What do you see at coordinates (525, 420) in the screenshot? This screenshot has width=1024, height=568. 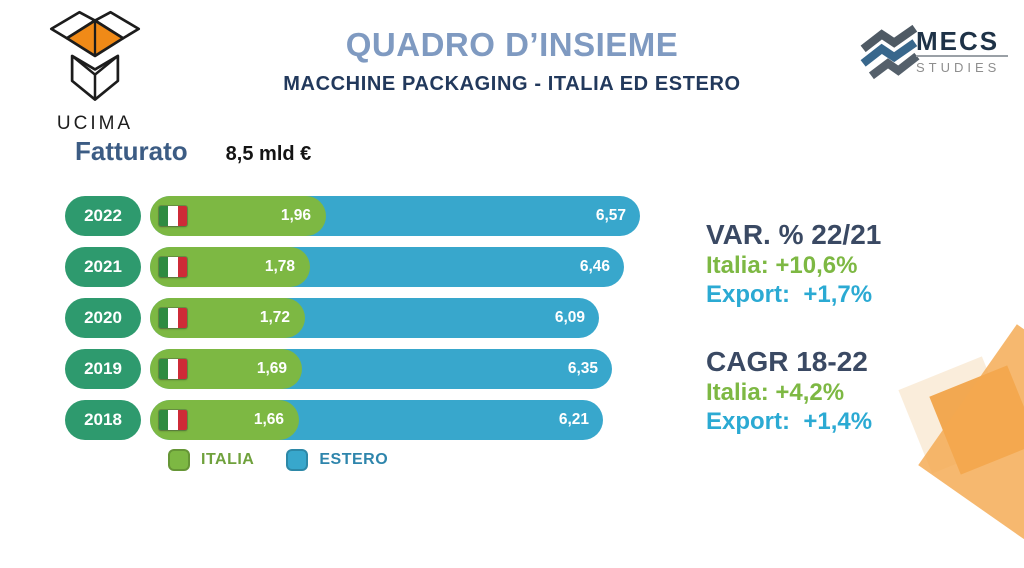 I see `chart-row: 2018 6,21 1,66` at bounding box center [525, 420].